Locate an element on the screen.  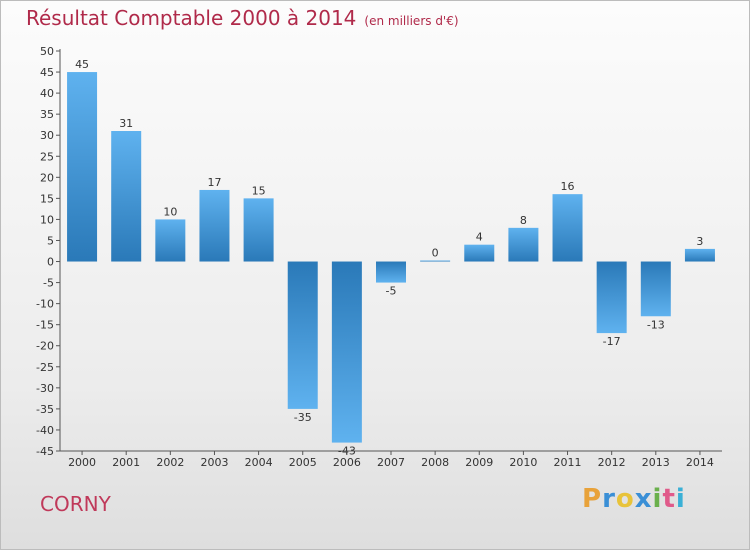
commune-name: CORNY is located at coordinates (75, 504).